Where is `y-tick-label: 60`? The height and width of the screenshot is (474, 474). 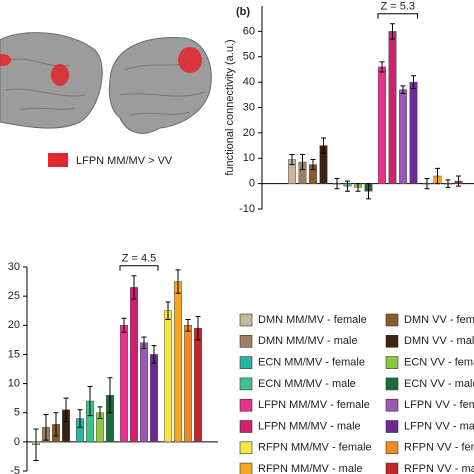 y-tick-label: 60 is located at coordinates (249, 31).